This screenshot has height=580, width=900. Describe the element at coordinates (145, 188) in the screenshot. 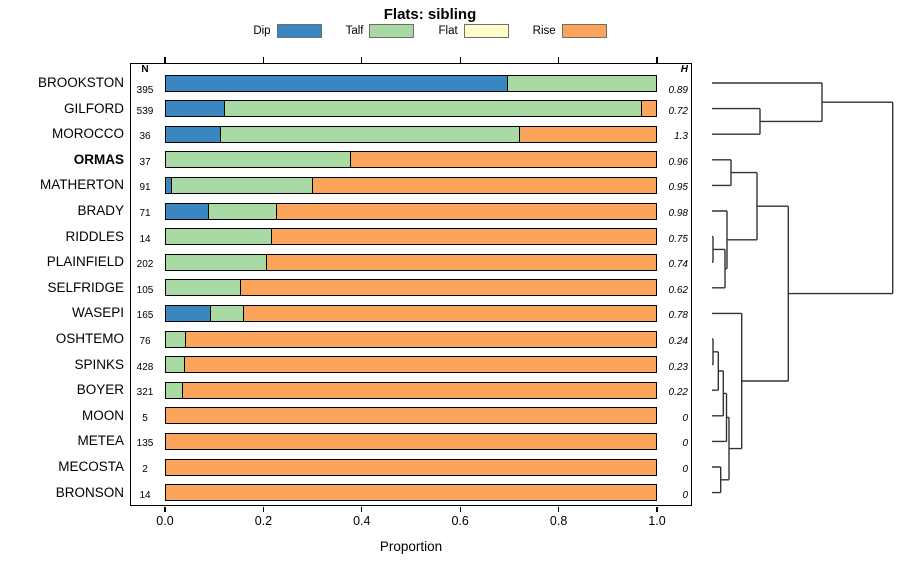

I see `n-value: 91` at that location.